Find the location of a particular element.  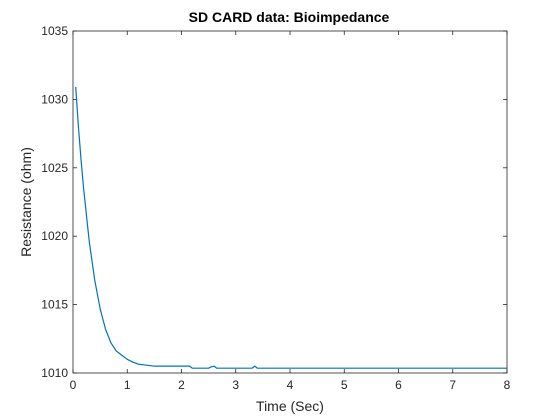

x-tick-label: 4 is located at coordinates (290, 385).